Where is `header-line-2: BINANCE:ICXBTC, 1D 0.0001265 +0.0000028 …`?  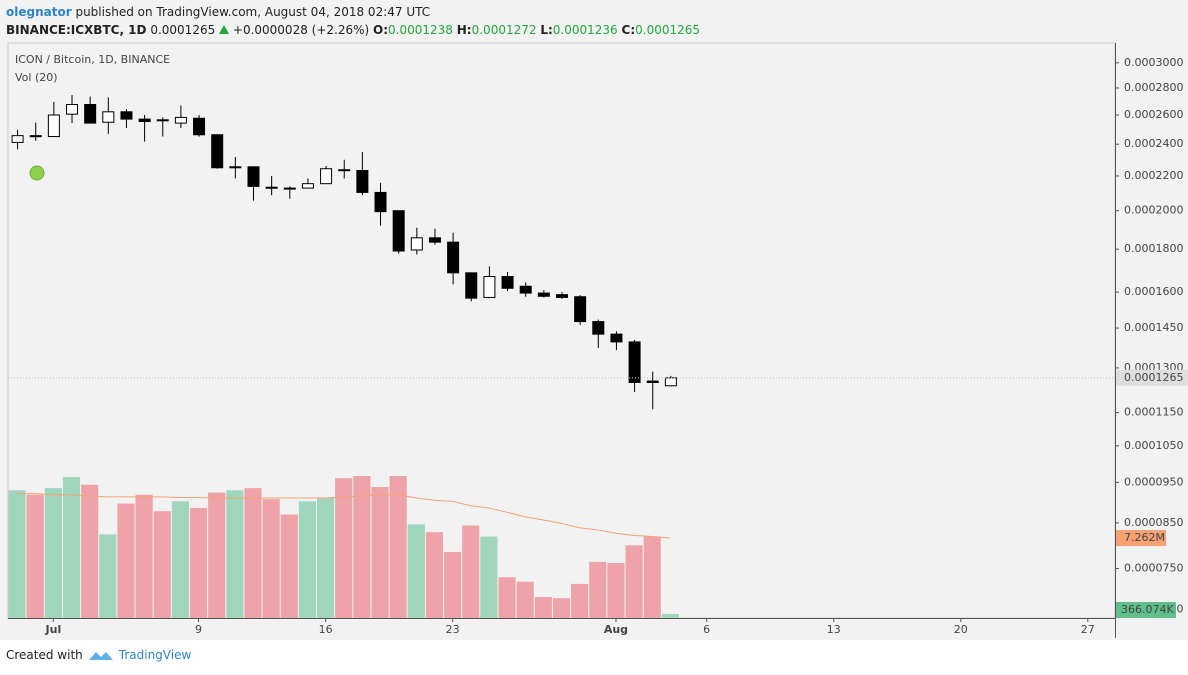
header-line-2: BINANCE:ICXBTC, 1D 0.0001265 +0.0000028 … is located at coordinates (353, 30).